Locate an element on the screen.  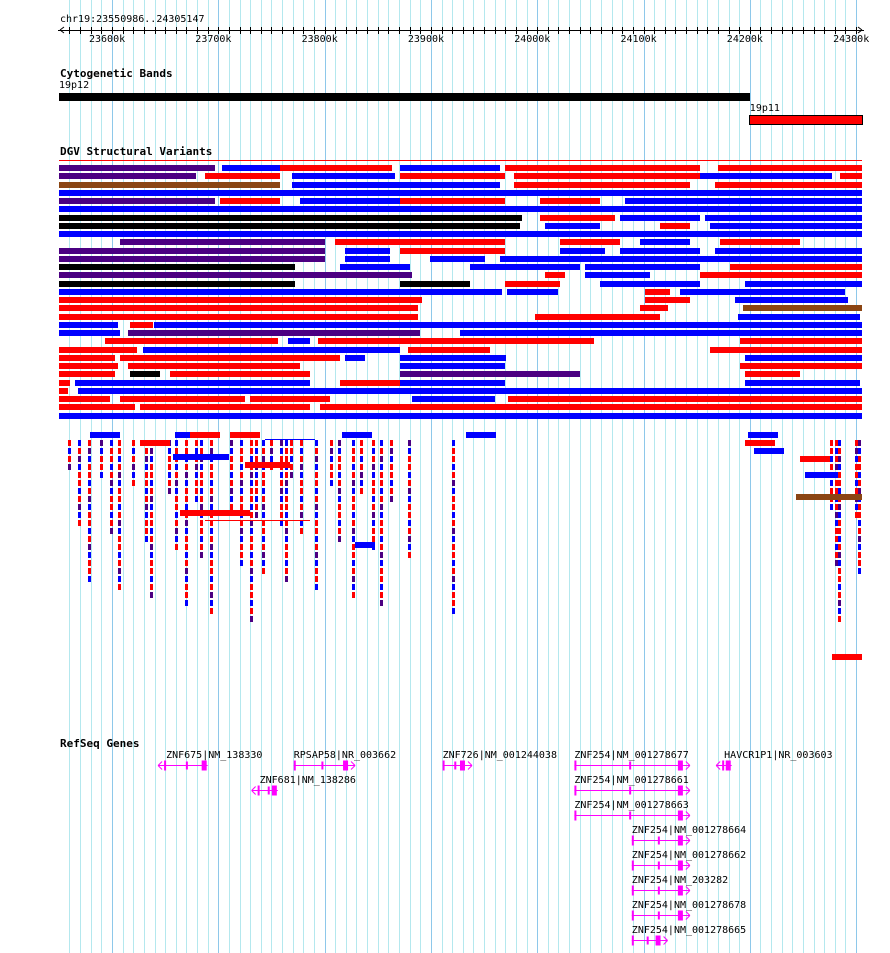
gene-label: ZNF726|NM_001244038 is located at coordinates (499, 755).